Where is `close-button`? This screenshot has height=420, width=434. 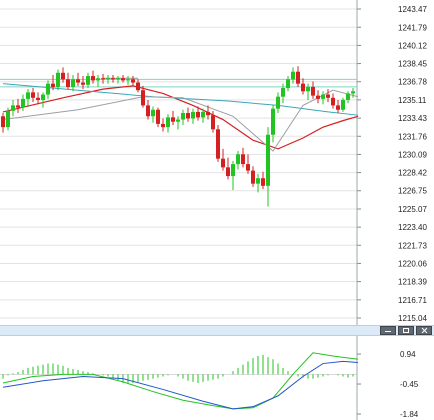
close-button is located at coordinates (424, 330).